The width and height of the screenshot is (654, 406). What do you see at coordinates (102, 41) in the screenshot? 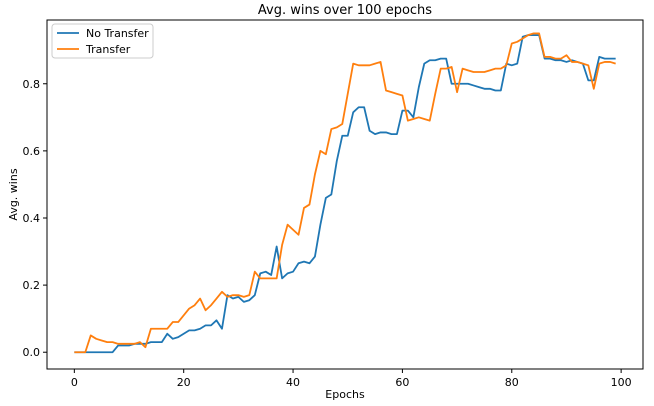
I see `legend: No Transfer Transfer` at bounding box center [102, 41].